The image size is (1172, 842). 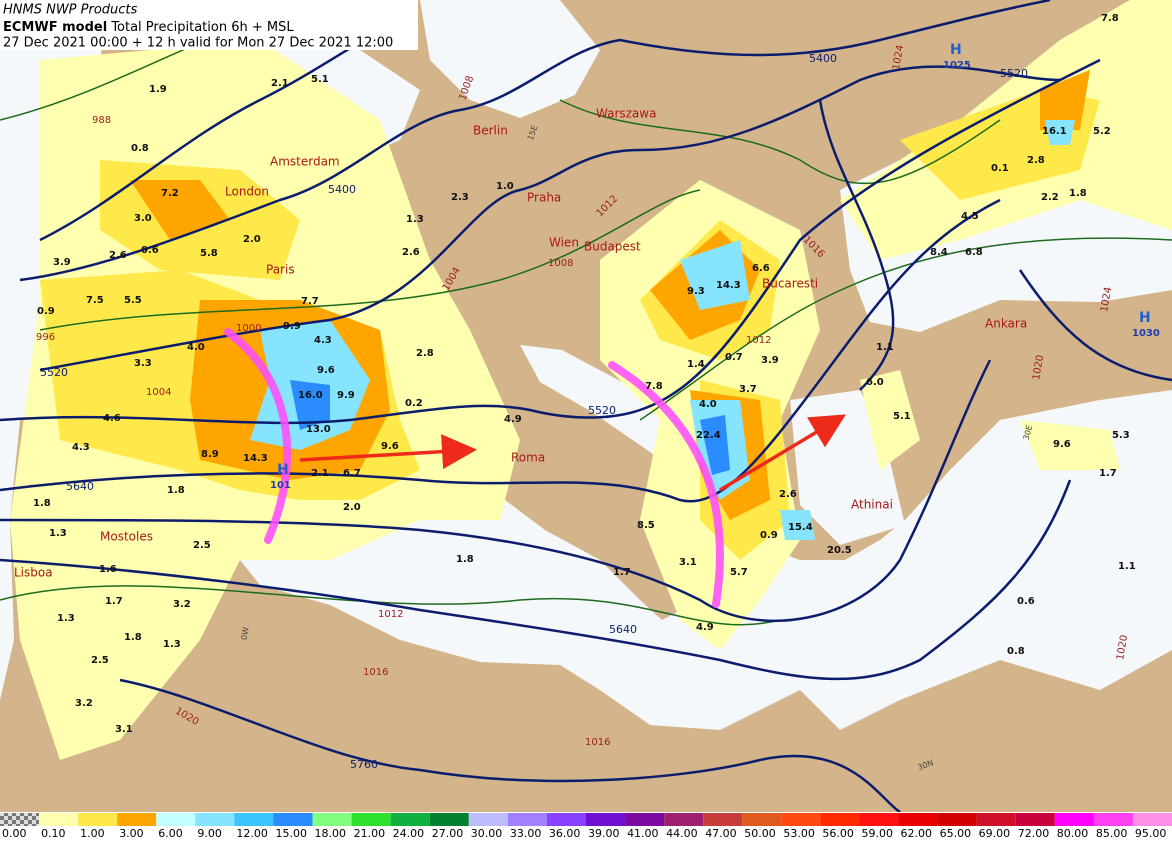 What do you see at coordinates (112, 418) in the screenshot?
I see `precip-amount: 4.6` at bounding box center [112, 418].